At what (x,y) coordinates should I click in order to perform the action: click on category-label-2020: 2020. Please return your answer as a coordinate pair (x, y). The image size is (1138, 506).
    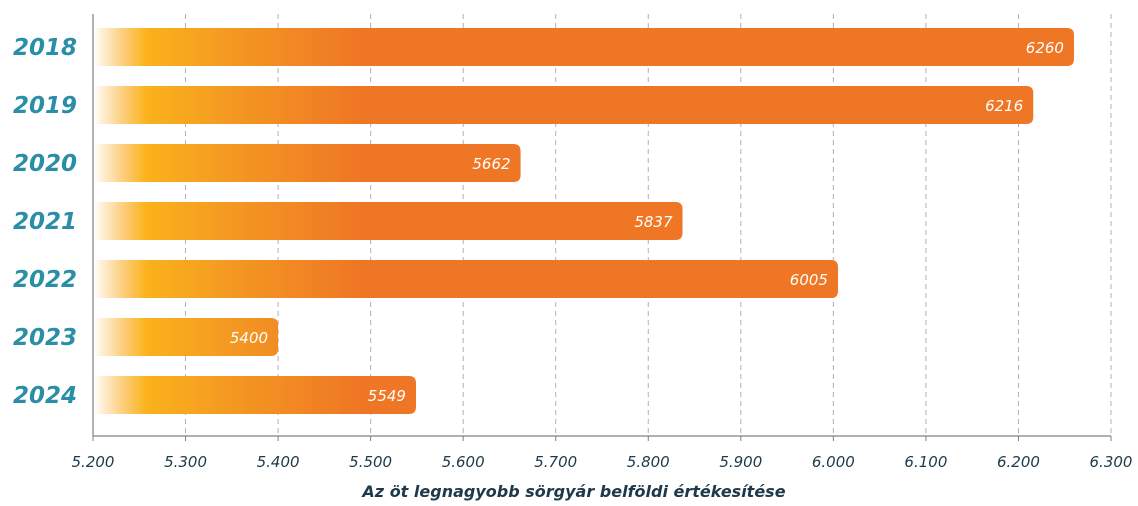
    Looking at the image, I should click on (45, 164).